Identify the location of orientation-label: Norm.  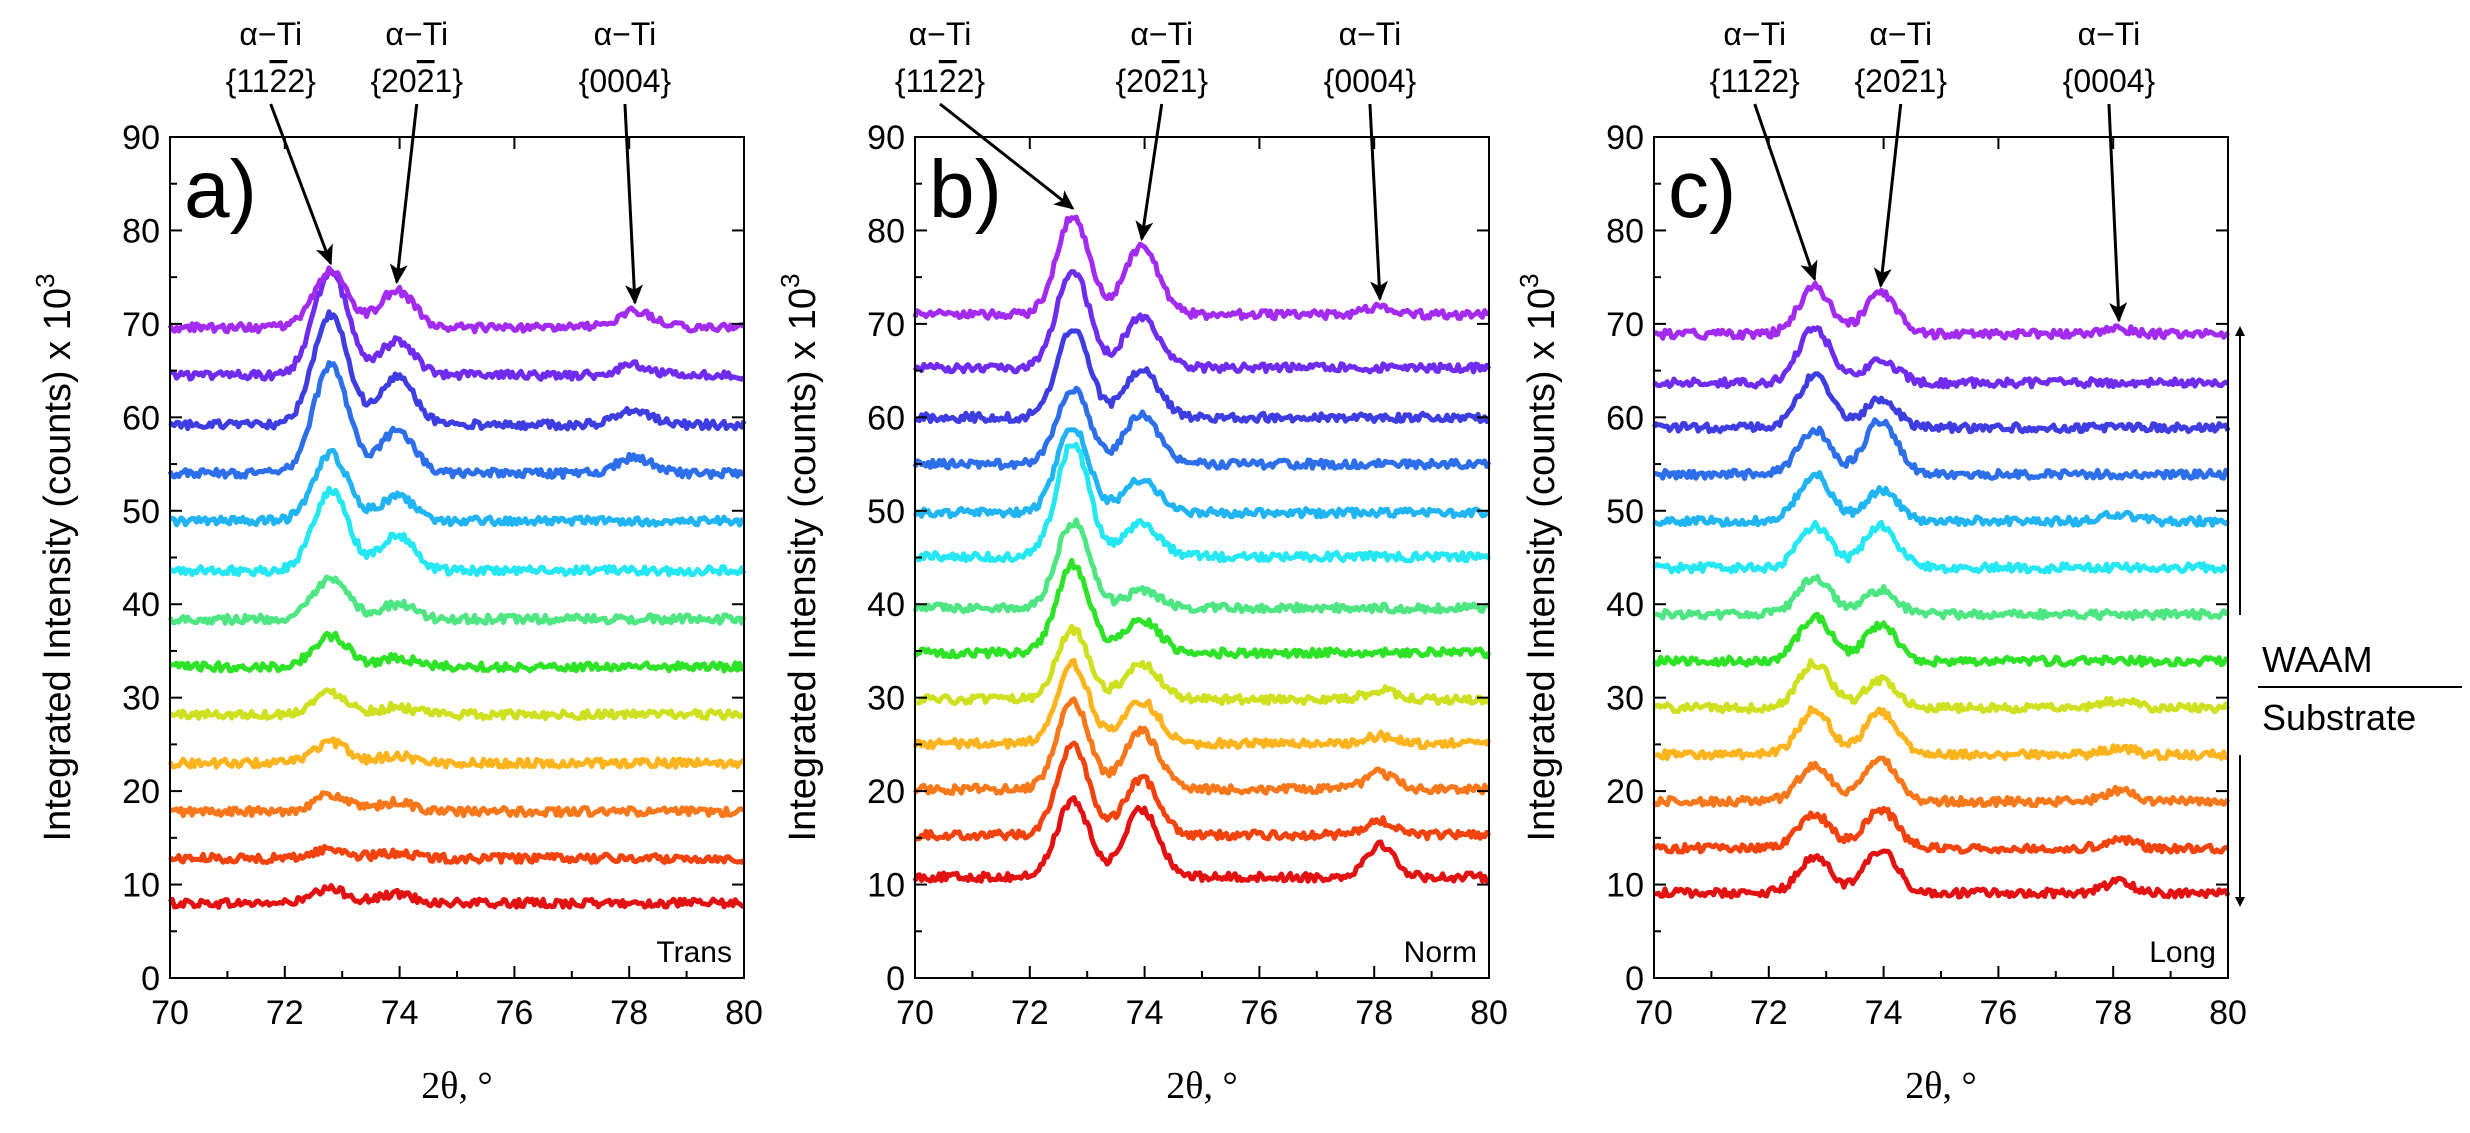
(1440, 952).